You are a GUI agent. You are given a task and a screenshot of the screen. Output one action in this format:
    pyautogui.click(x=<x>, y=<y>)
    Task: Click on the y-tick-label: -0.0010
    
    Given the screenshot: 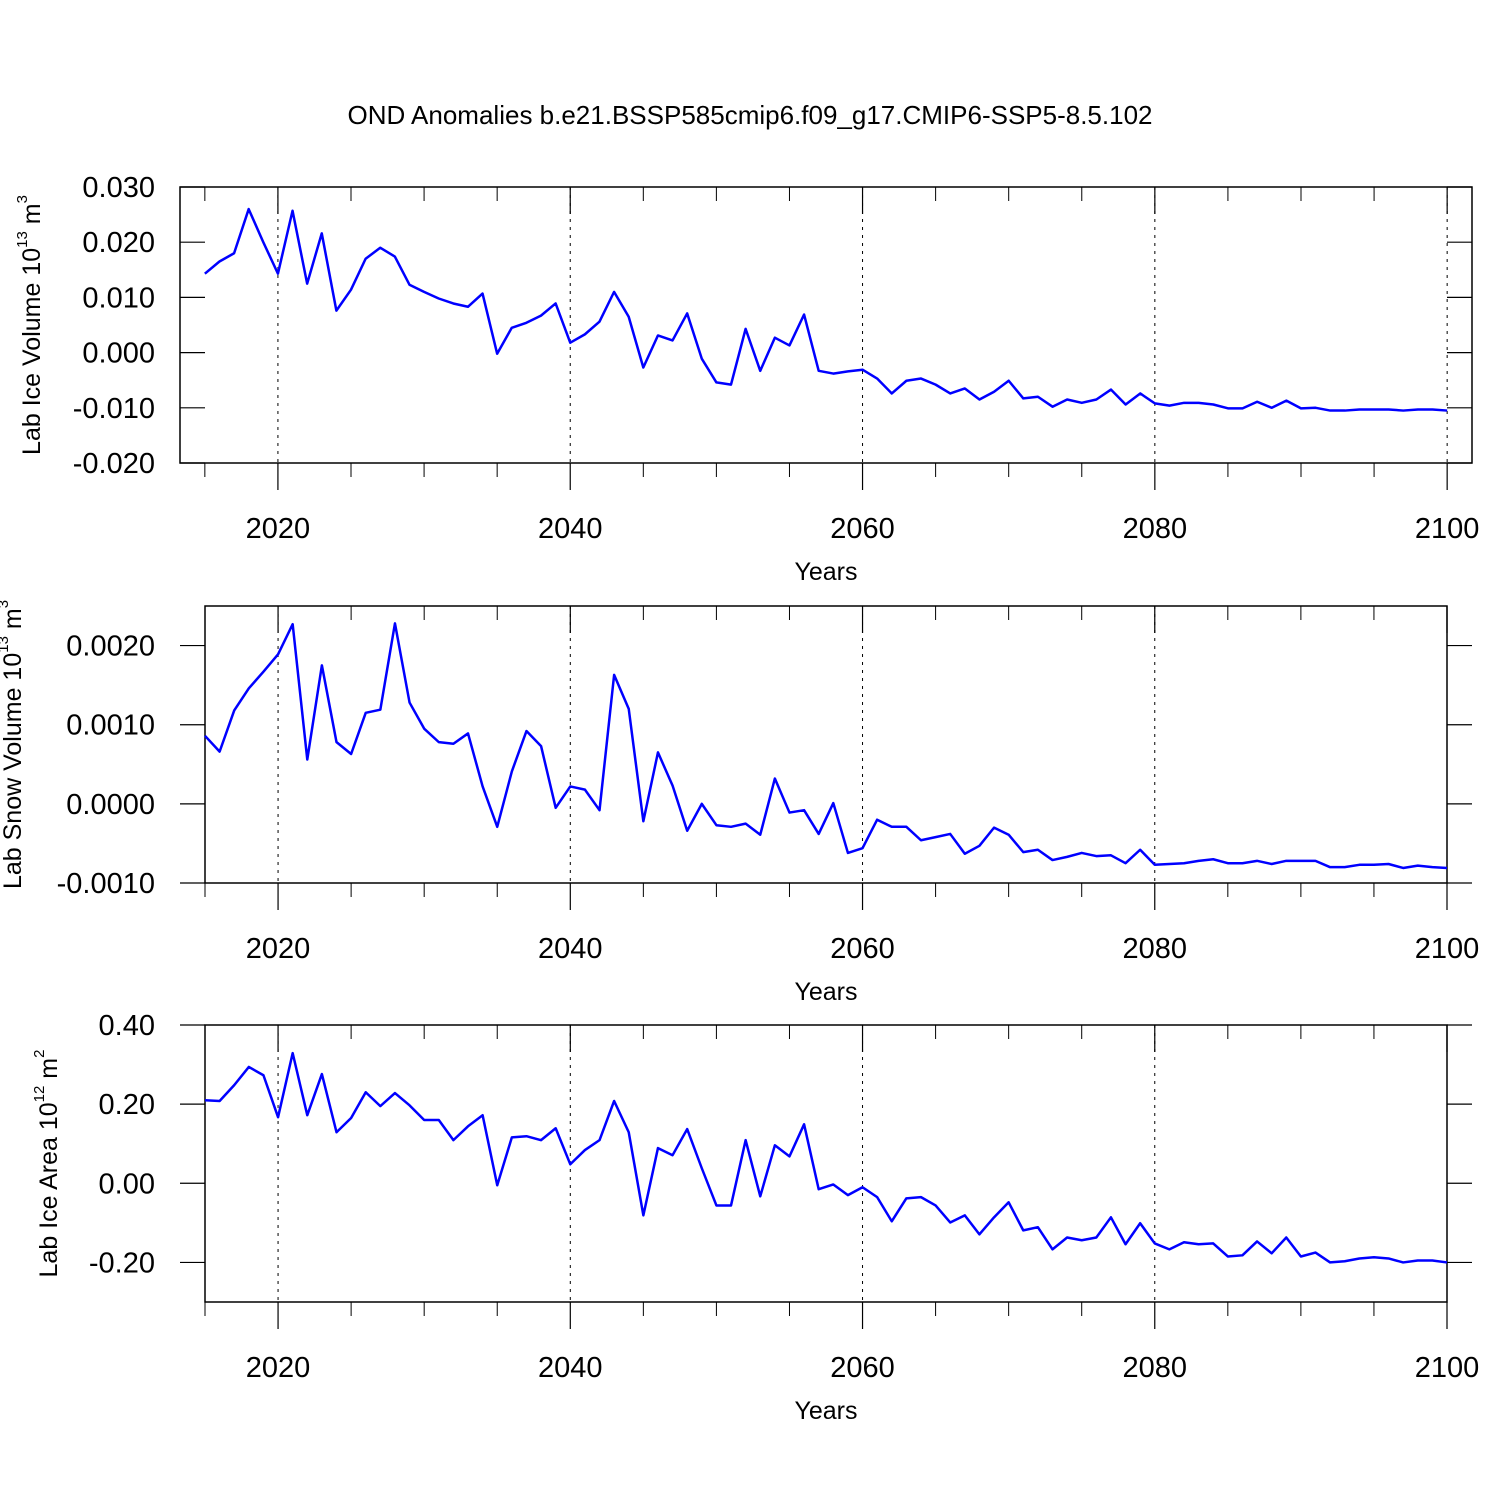 What is the action you would take?
    pyautogui.click(x=106, y=884)
    